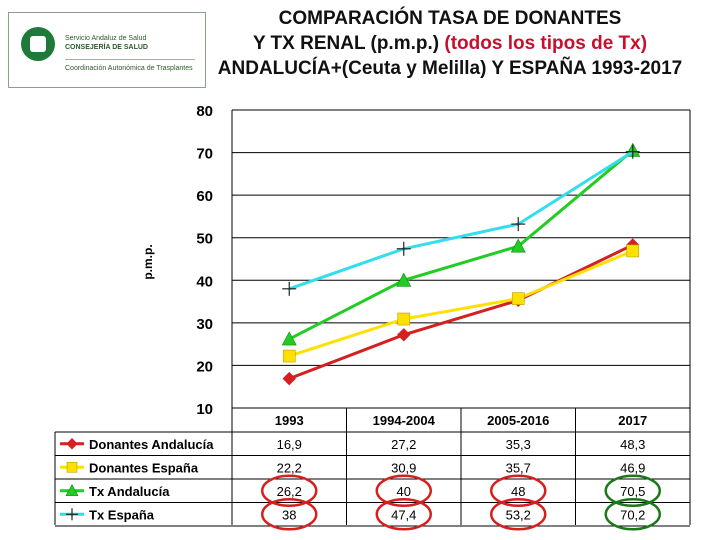 This screenshot has width=720, height=540. I want to click on table-value: 35,7, so click(518, 467).